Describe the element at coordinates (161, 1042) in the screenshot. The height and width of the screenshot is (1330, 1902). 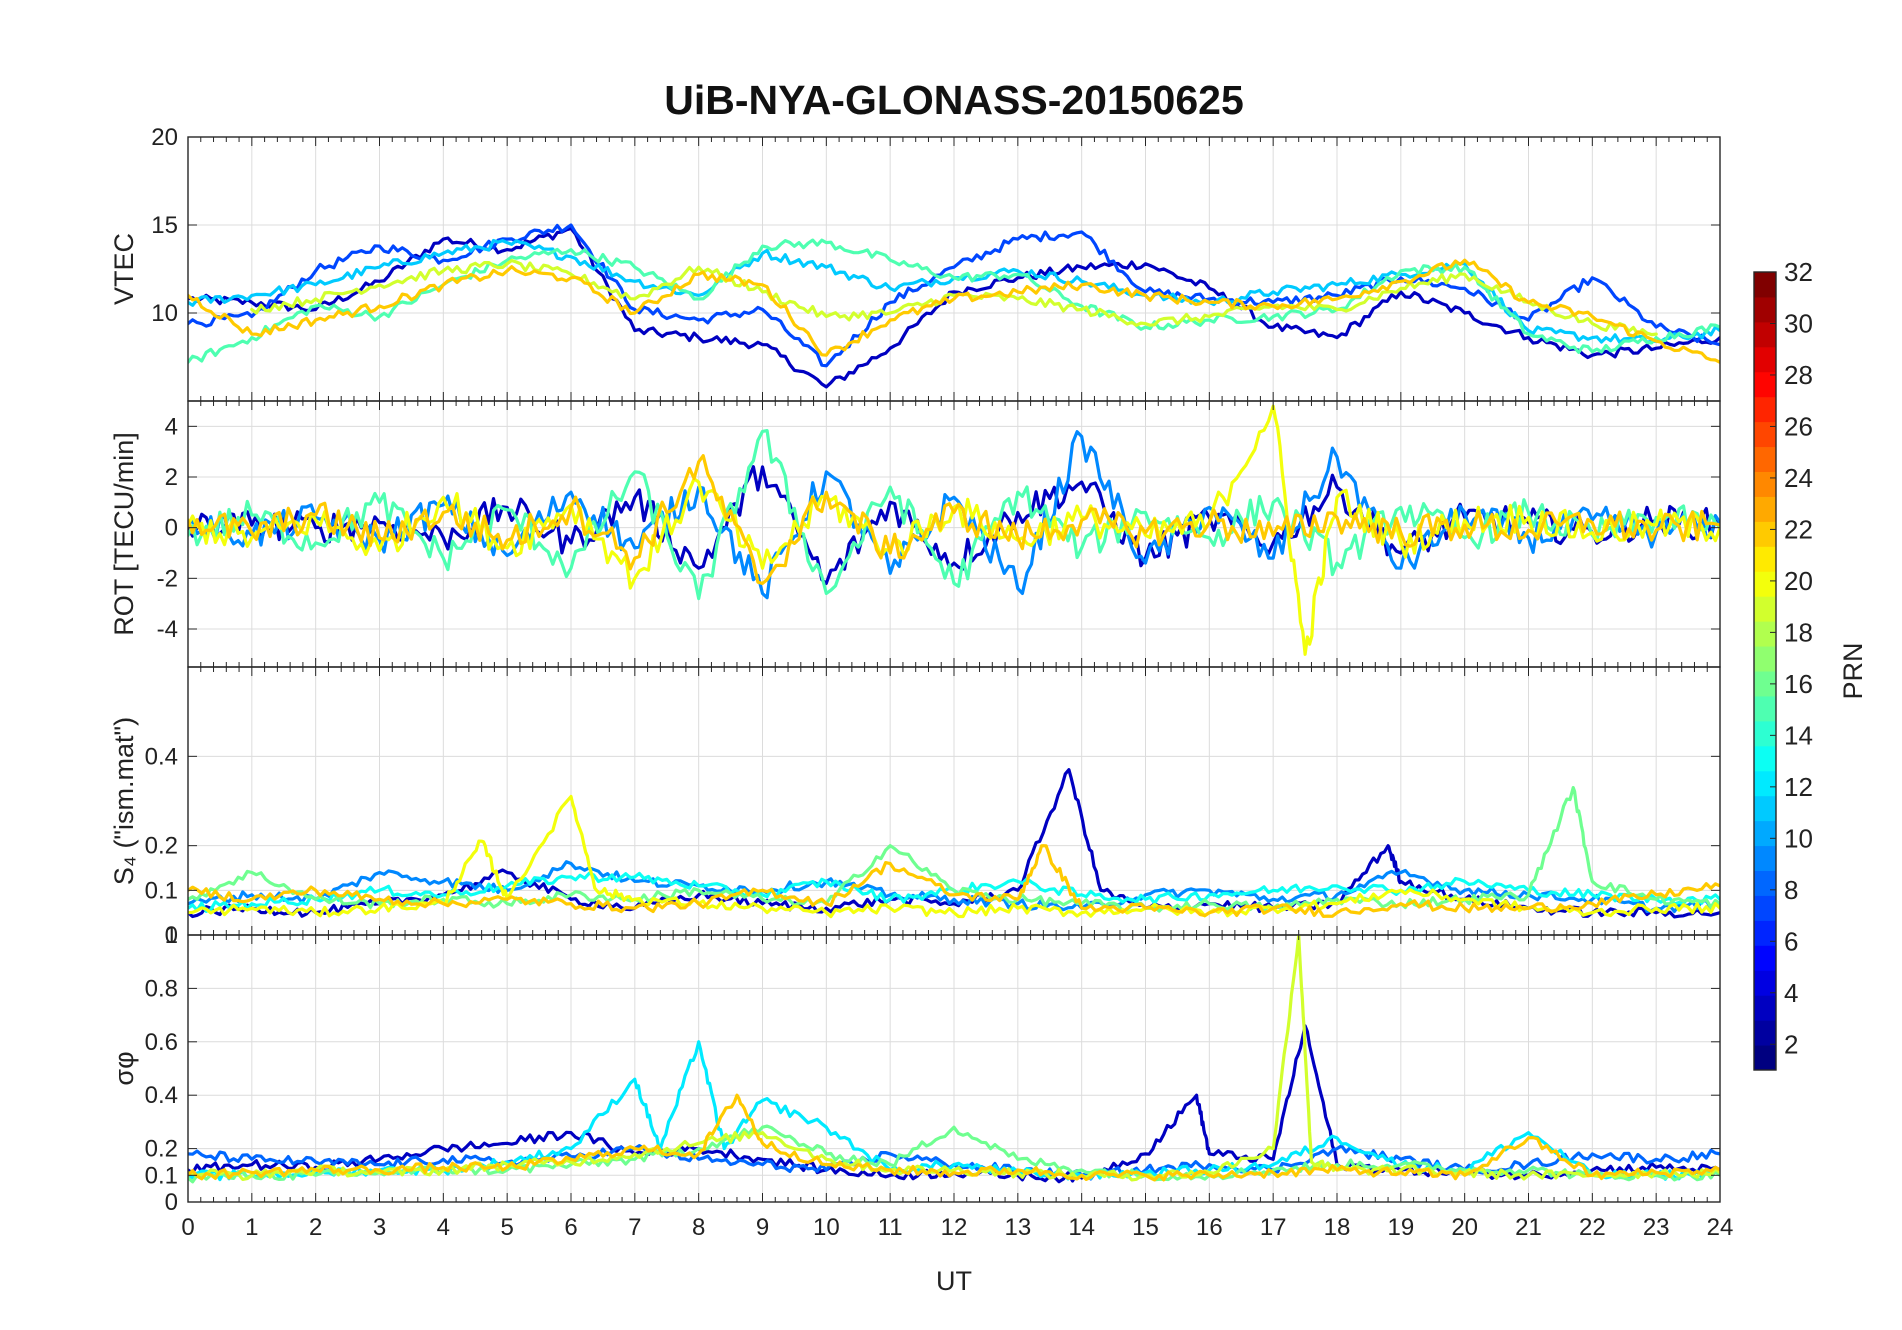
I see `y-tick-label: 0.6` at that location.